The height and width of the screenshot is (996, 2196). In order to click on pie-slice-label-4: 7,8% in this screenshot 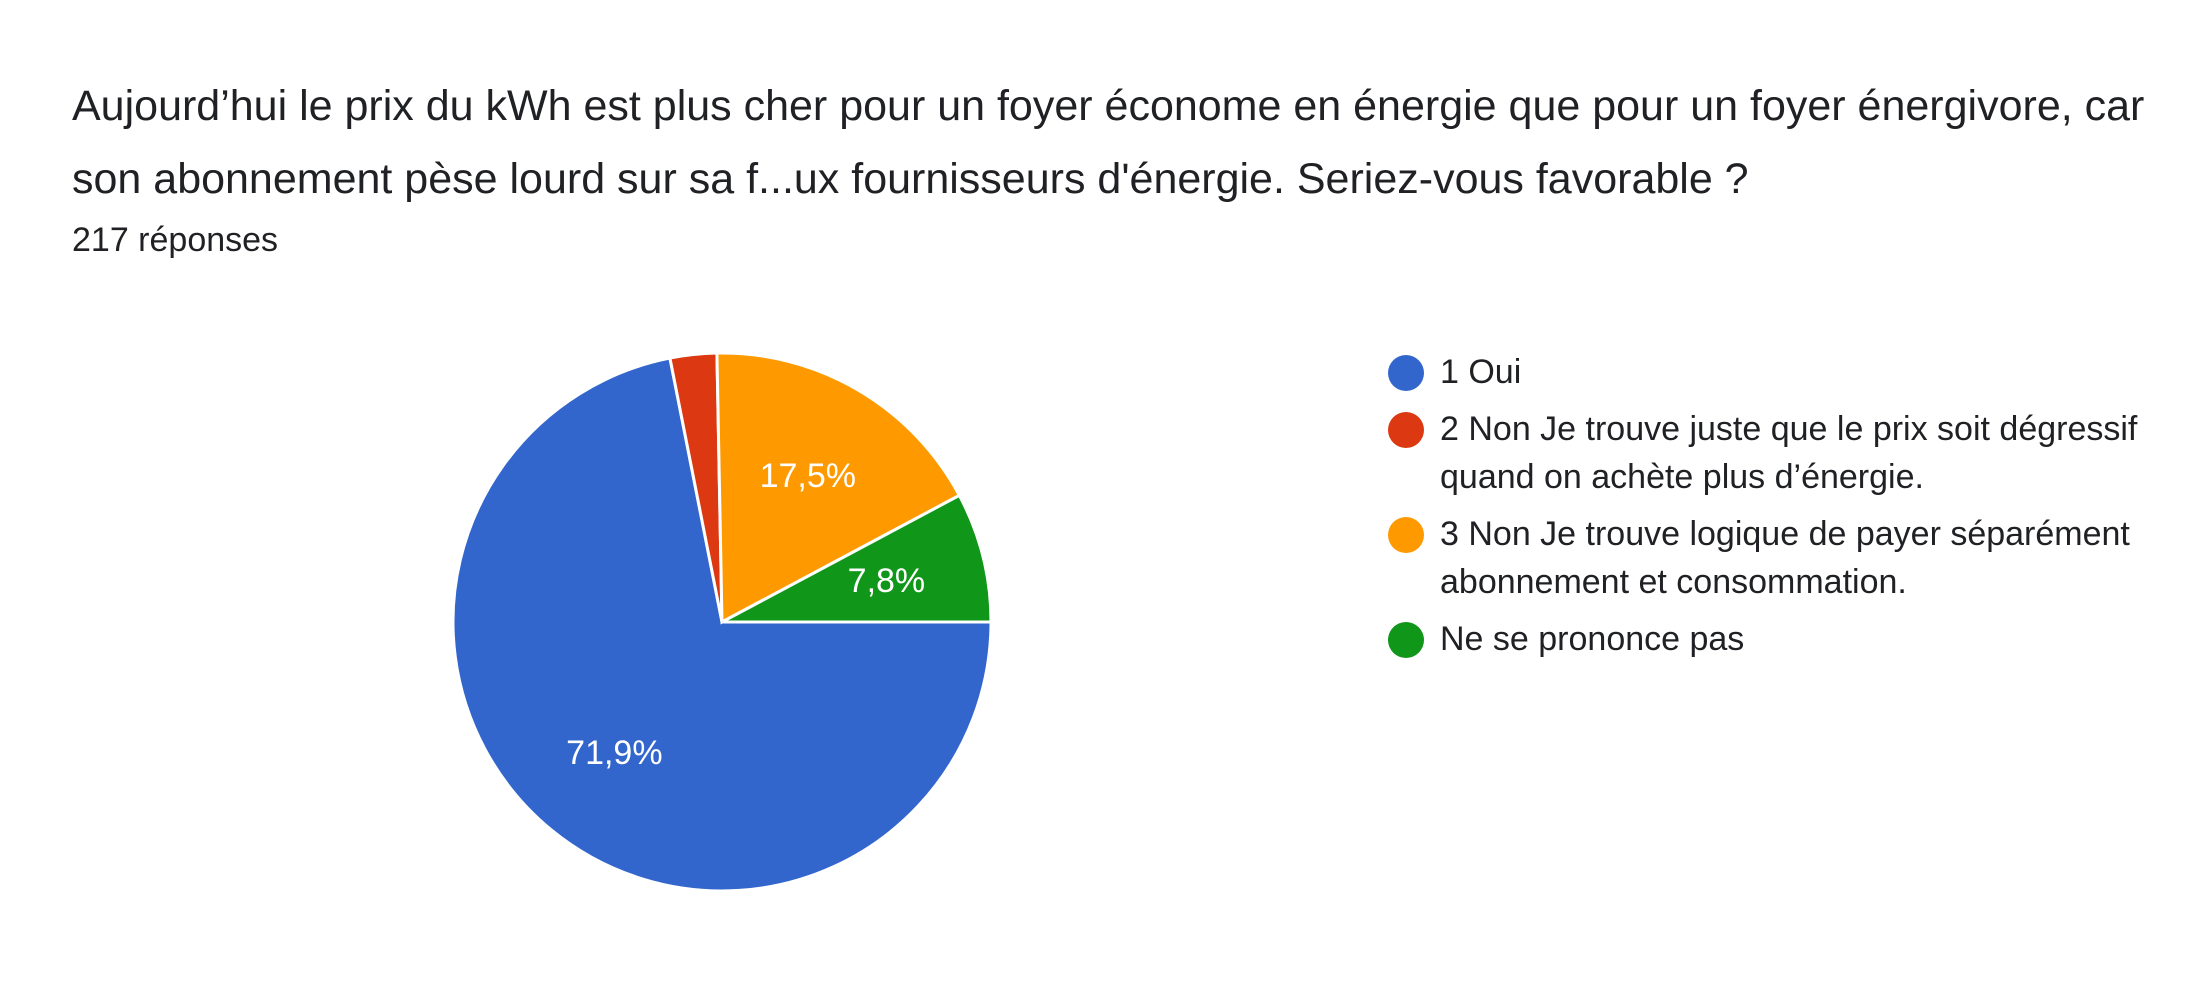, I will do `click(887, 581)`.